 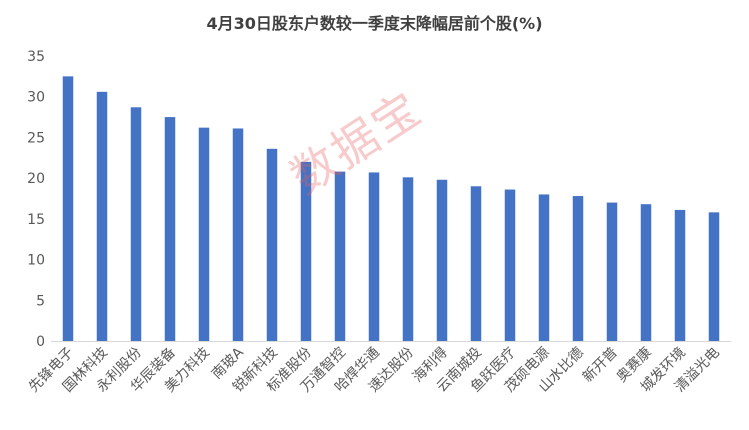 I want to click on y-tick-label: 30, so click(x=36, y=98).